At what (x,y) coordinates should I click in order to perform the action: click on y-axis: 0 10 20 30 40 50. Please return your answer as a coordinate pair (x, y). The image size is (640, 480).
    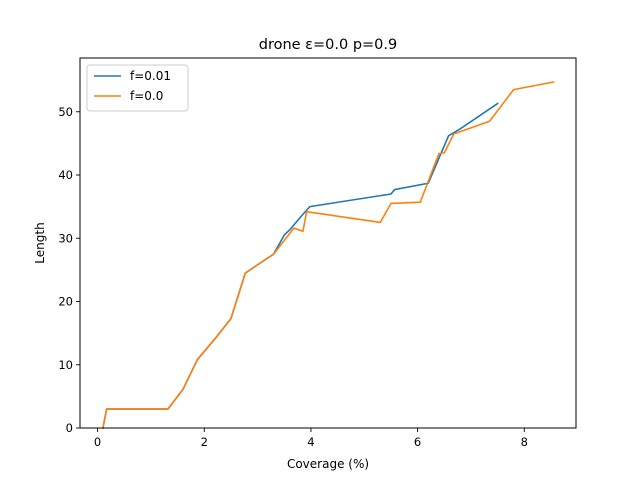
    Looking at the image, I should click on (69, 270).